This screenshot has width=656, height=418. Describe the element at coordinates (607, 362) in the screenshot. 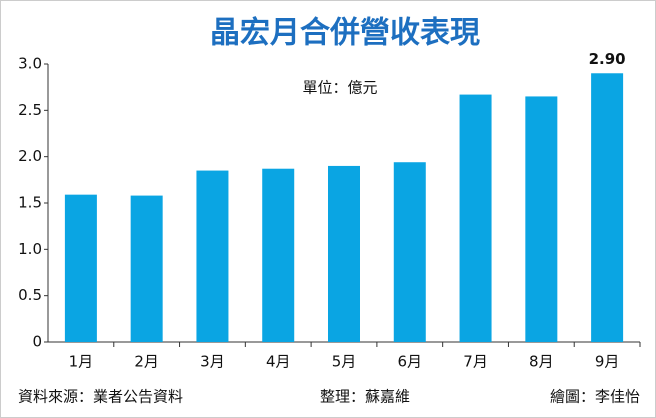

I see `x-tick-label: 9月` at that location.